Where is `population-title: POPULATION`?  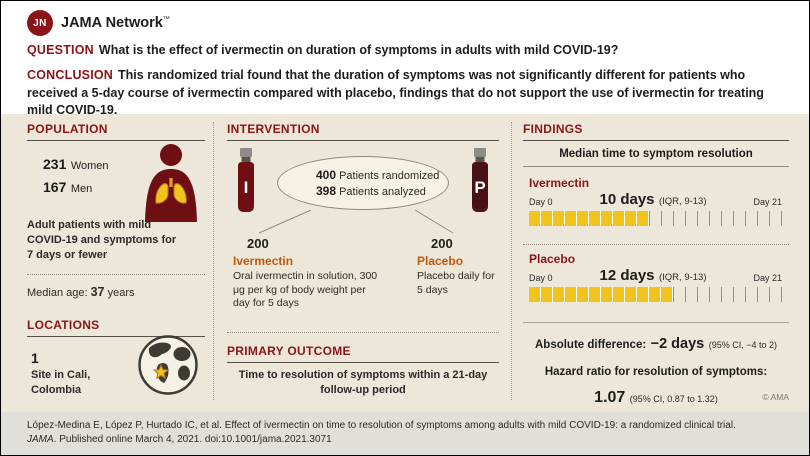
population-title: POPULATION is located at coordinates (116, 131).